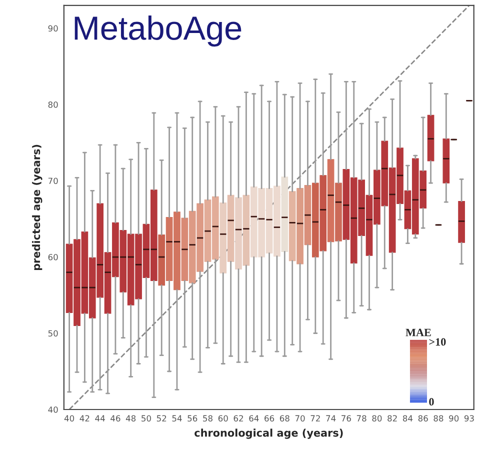  I want to click on x-axis-title: chronological age (years), so click(268, 433).